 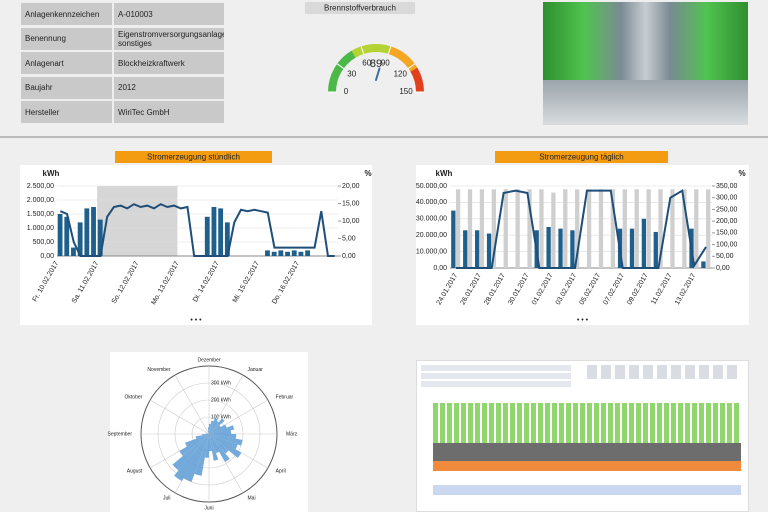 What do you see at coordinates (587, 466) in the screenshot?
I see `thumb-orange` at bounding box center [587, 466].